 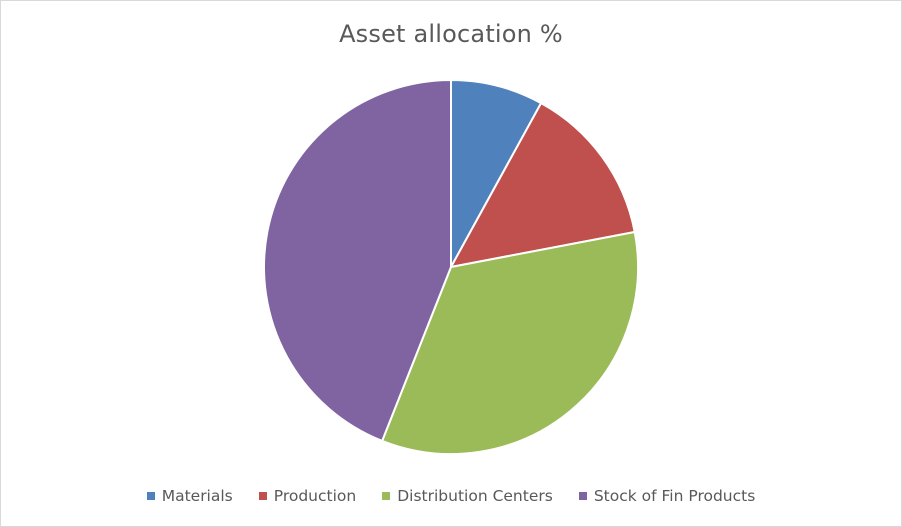 I want to click on legend-item-distribution-centers: Distribution Centers, so click(x=467, y=496).